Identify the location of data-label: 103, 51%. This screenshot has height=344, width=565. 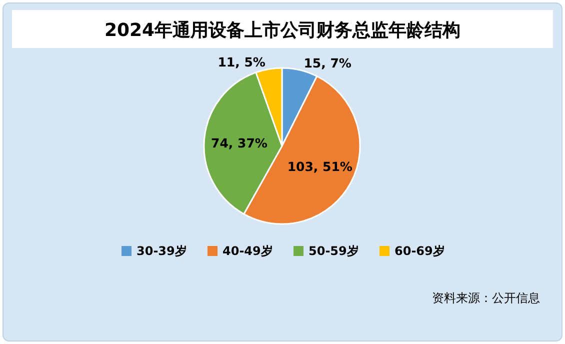
(320, 166).